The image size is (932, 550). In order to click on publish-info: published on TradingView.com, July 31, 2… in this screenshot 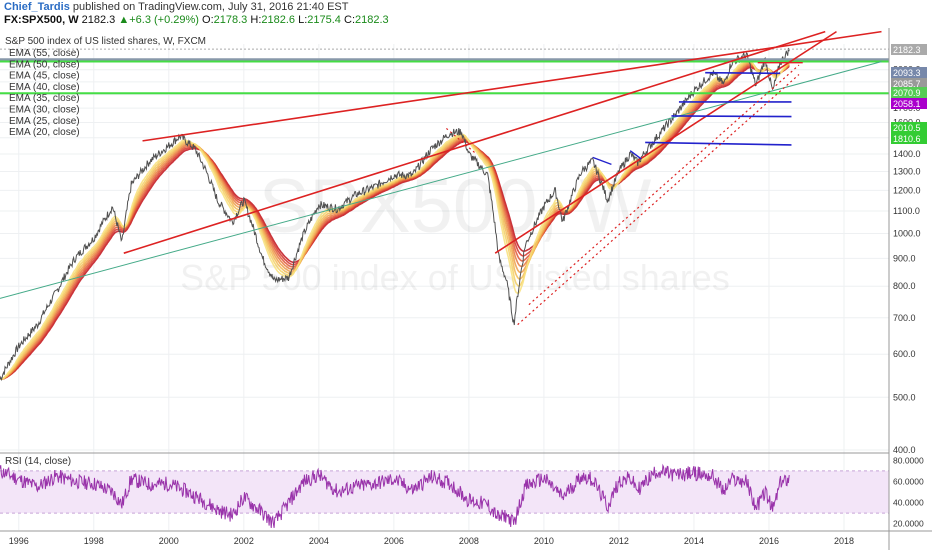, I will do `click(210, 7)`.